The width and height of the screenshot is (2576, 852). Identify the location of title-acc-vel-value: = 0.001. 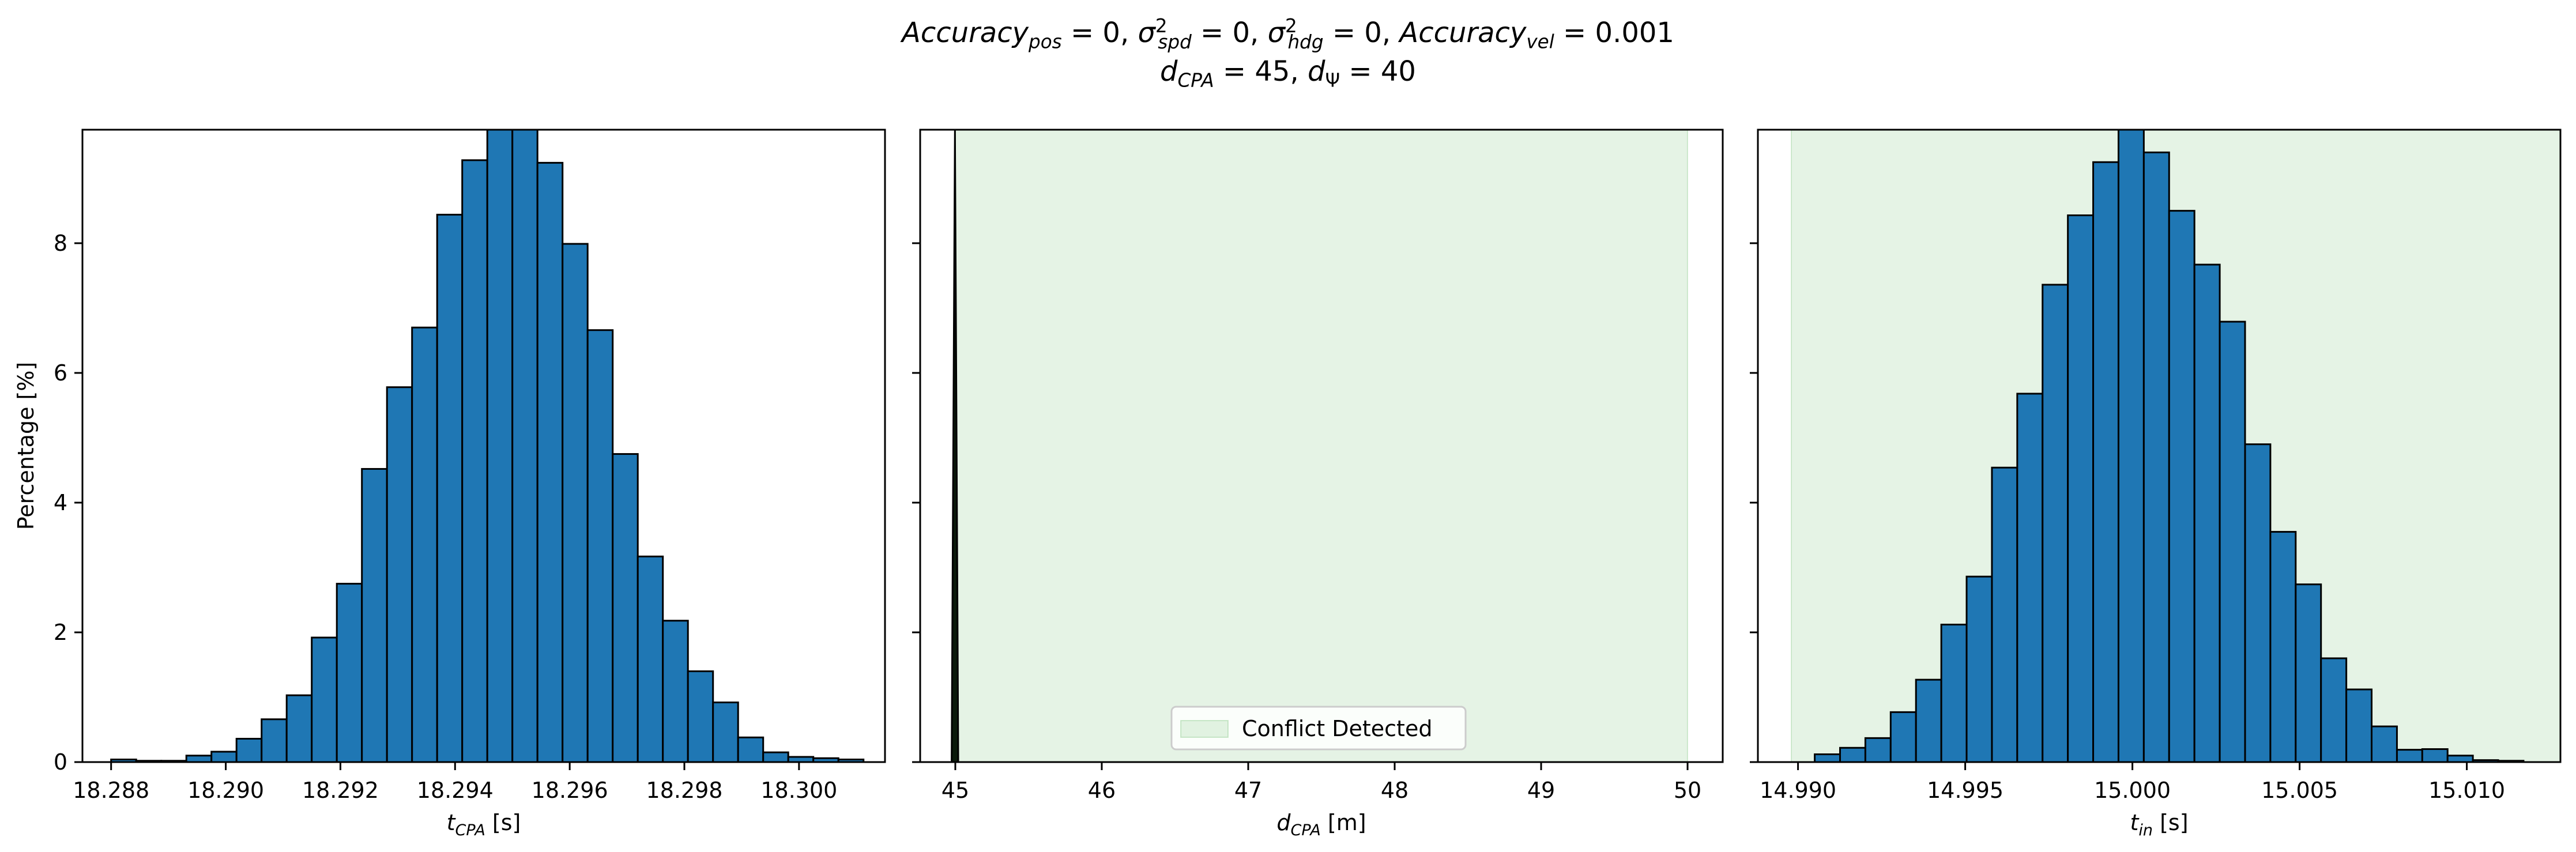
(1614, 33).